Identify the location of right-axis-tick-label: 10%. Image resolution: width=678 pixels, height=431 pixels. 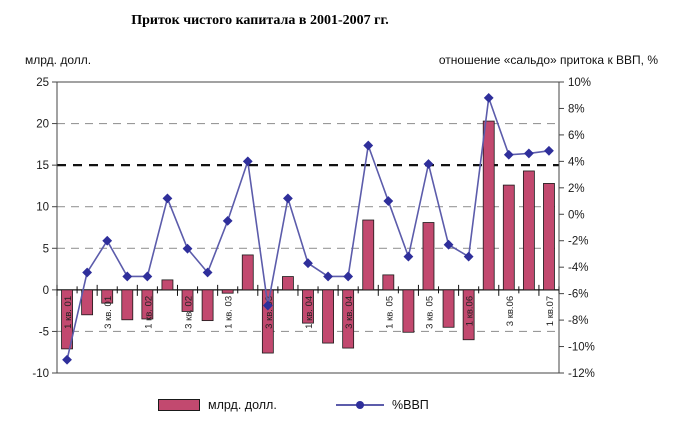
(579, 83).